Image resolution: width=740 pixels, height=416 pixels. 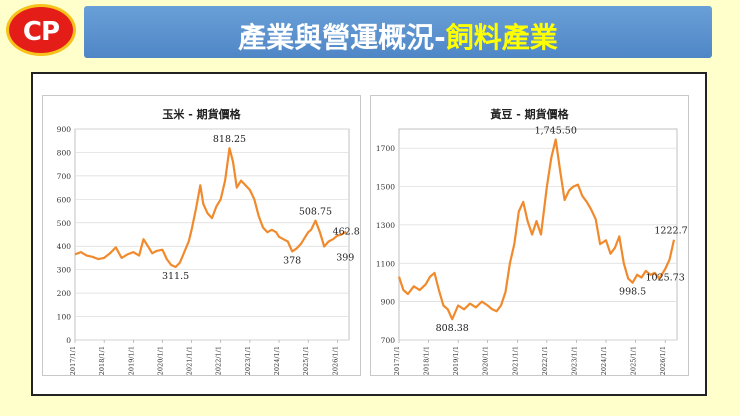 I want to click on corn-ytick-label: 300, so click(x=64, y=270).